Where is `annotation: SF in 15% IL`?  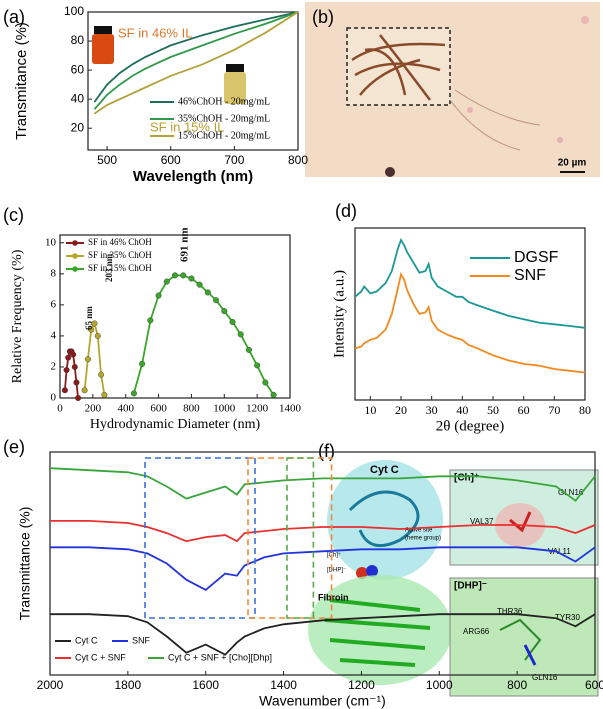 annotation: SF in 15% IL is located at coordinates (187, 126).